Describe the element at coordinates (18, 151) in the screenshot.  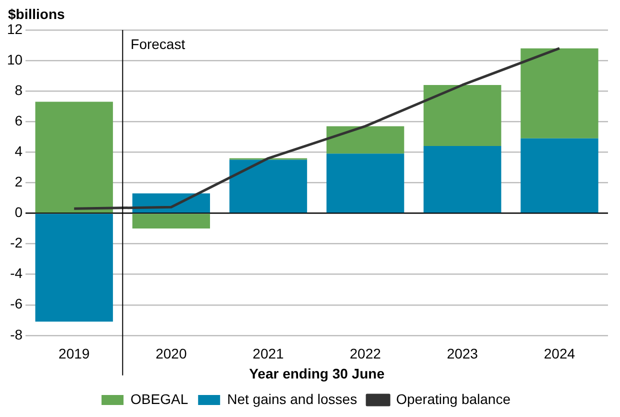
I see `y-tick-label: 4` at that location.